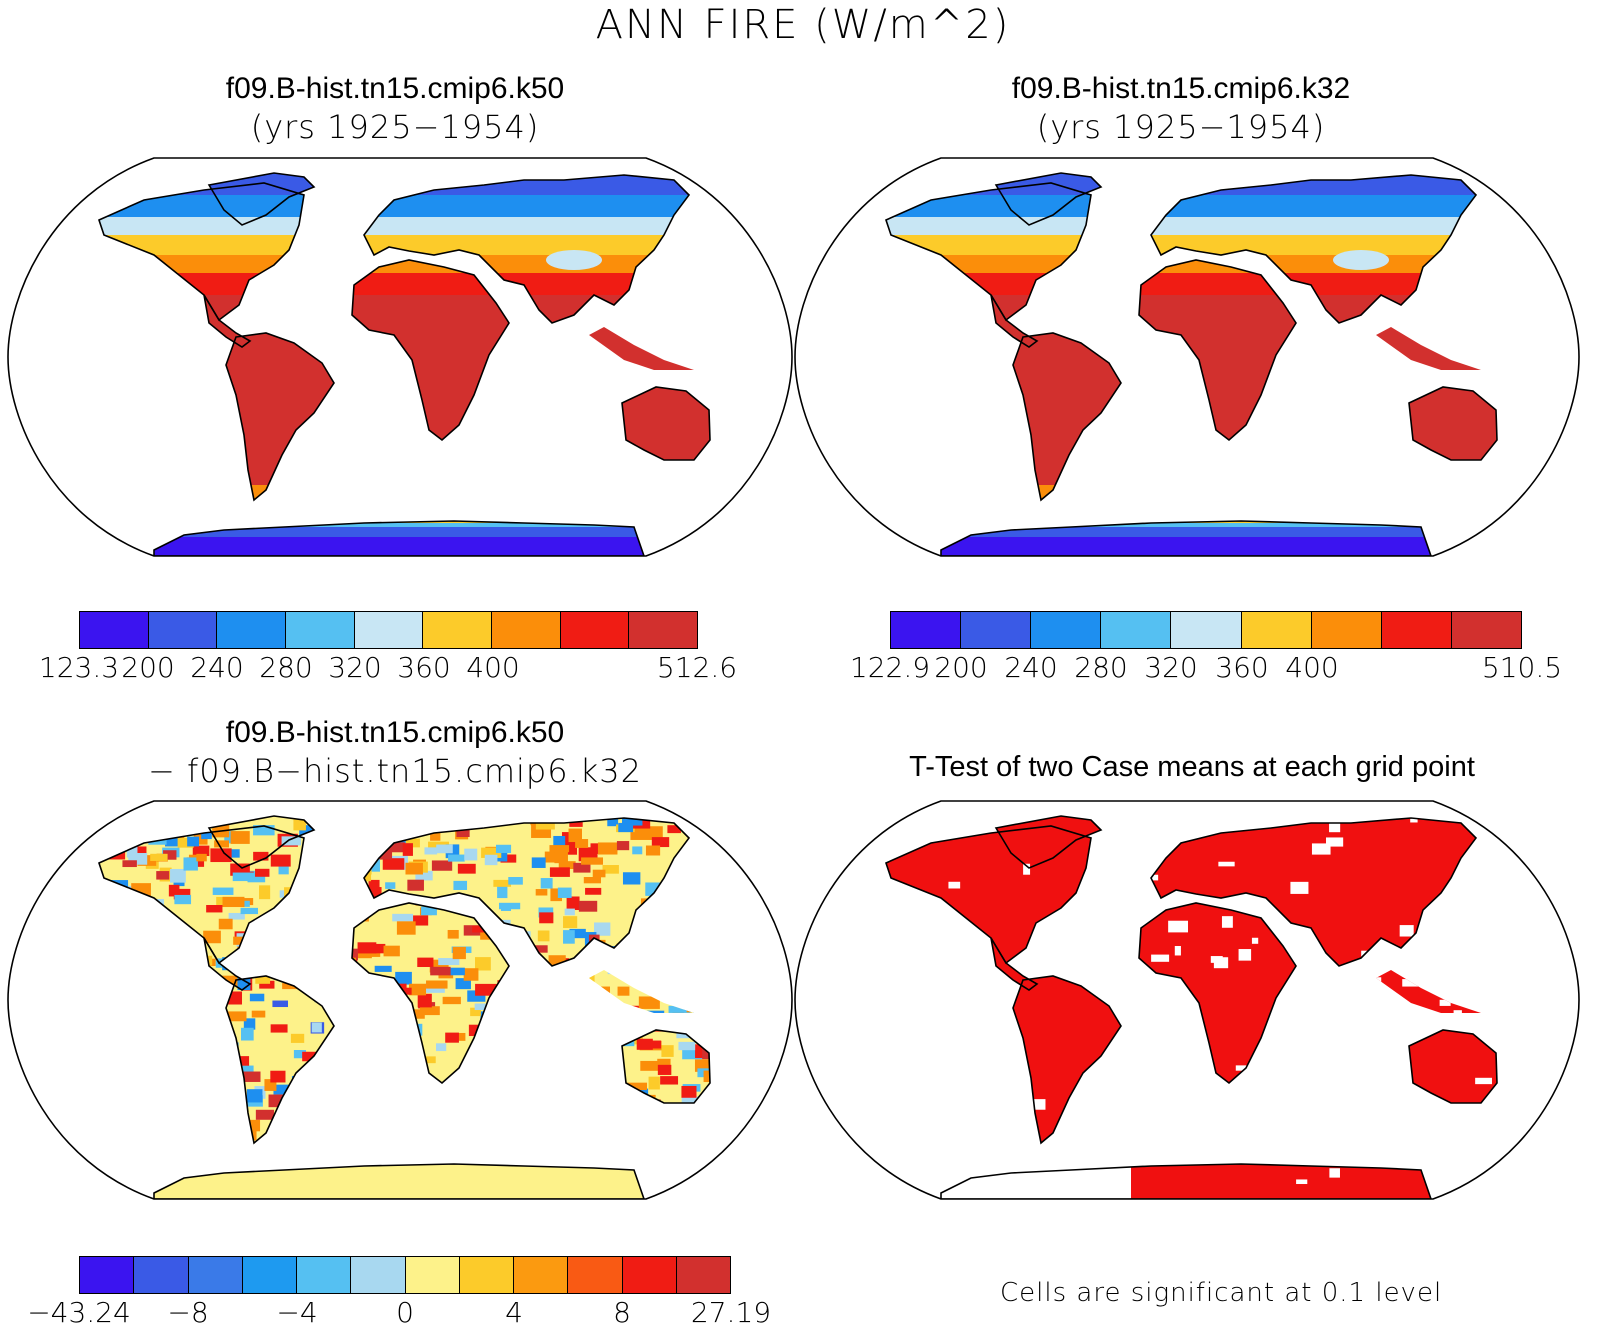  What do you see at coordinates (227, 964) in the screenshot?
I see `coastline-ca` at bounding box center [227, 964].